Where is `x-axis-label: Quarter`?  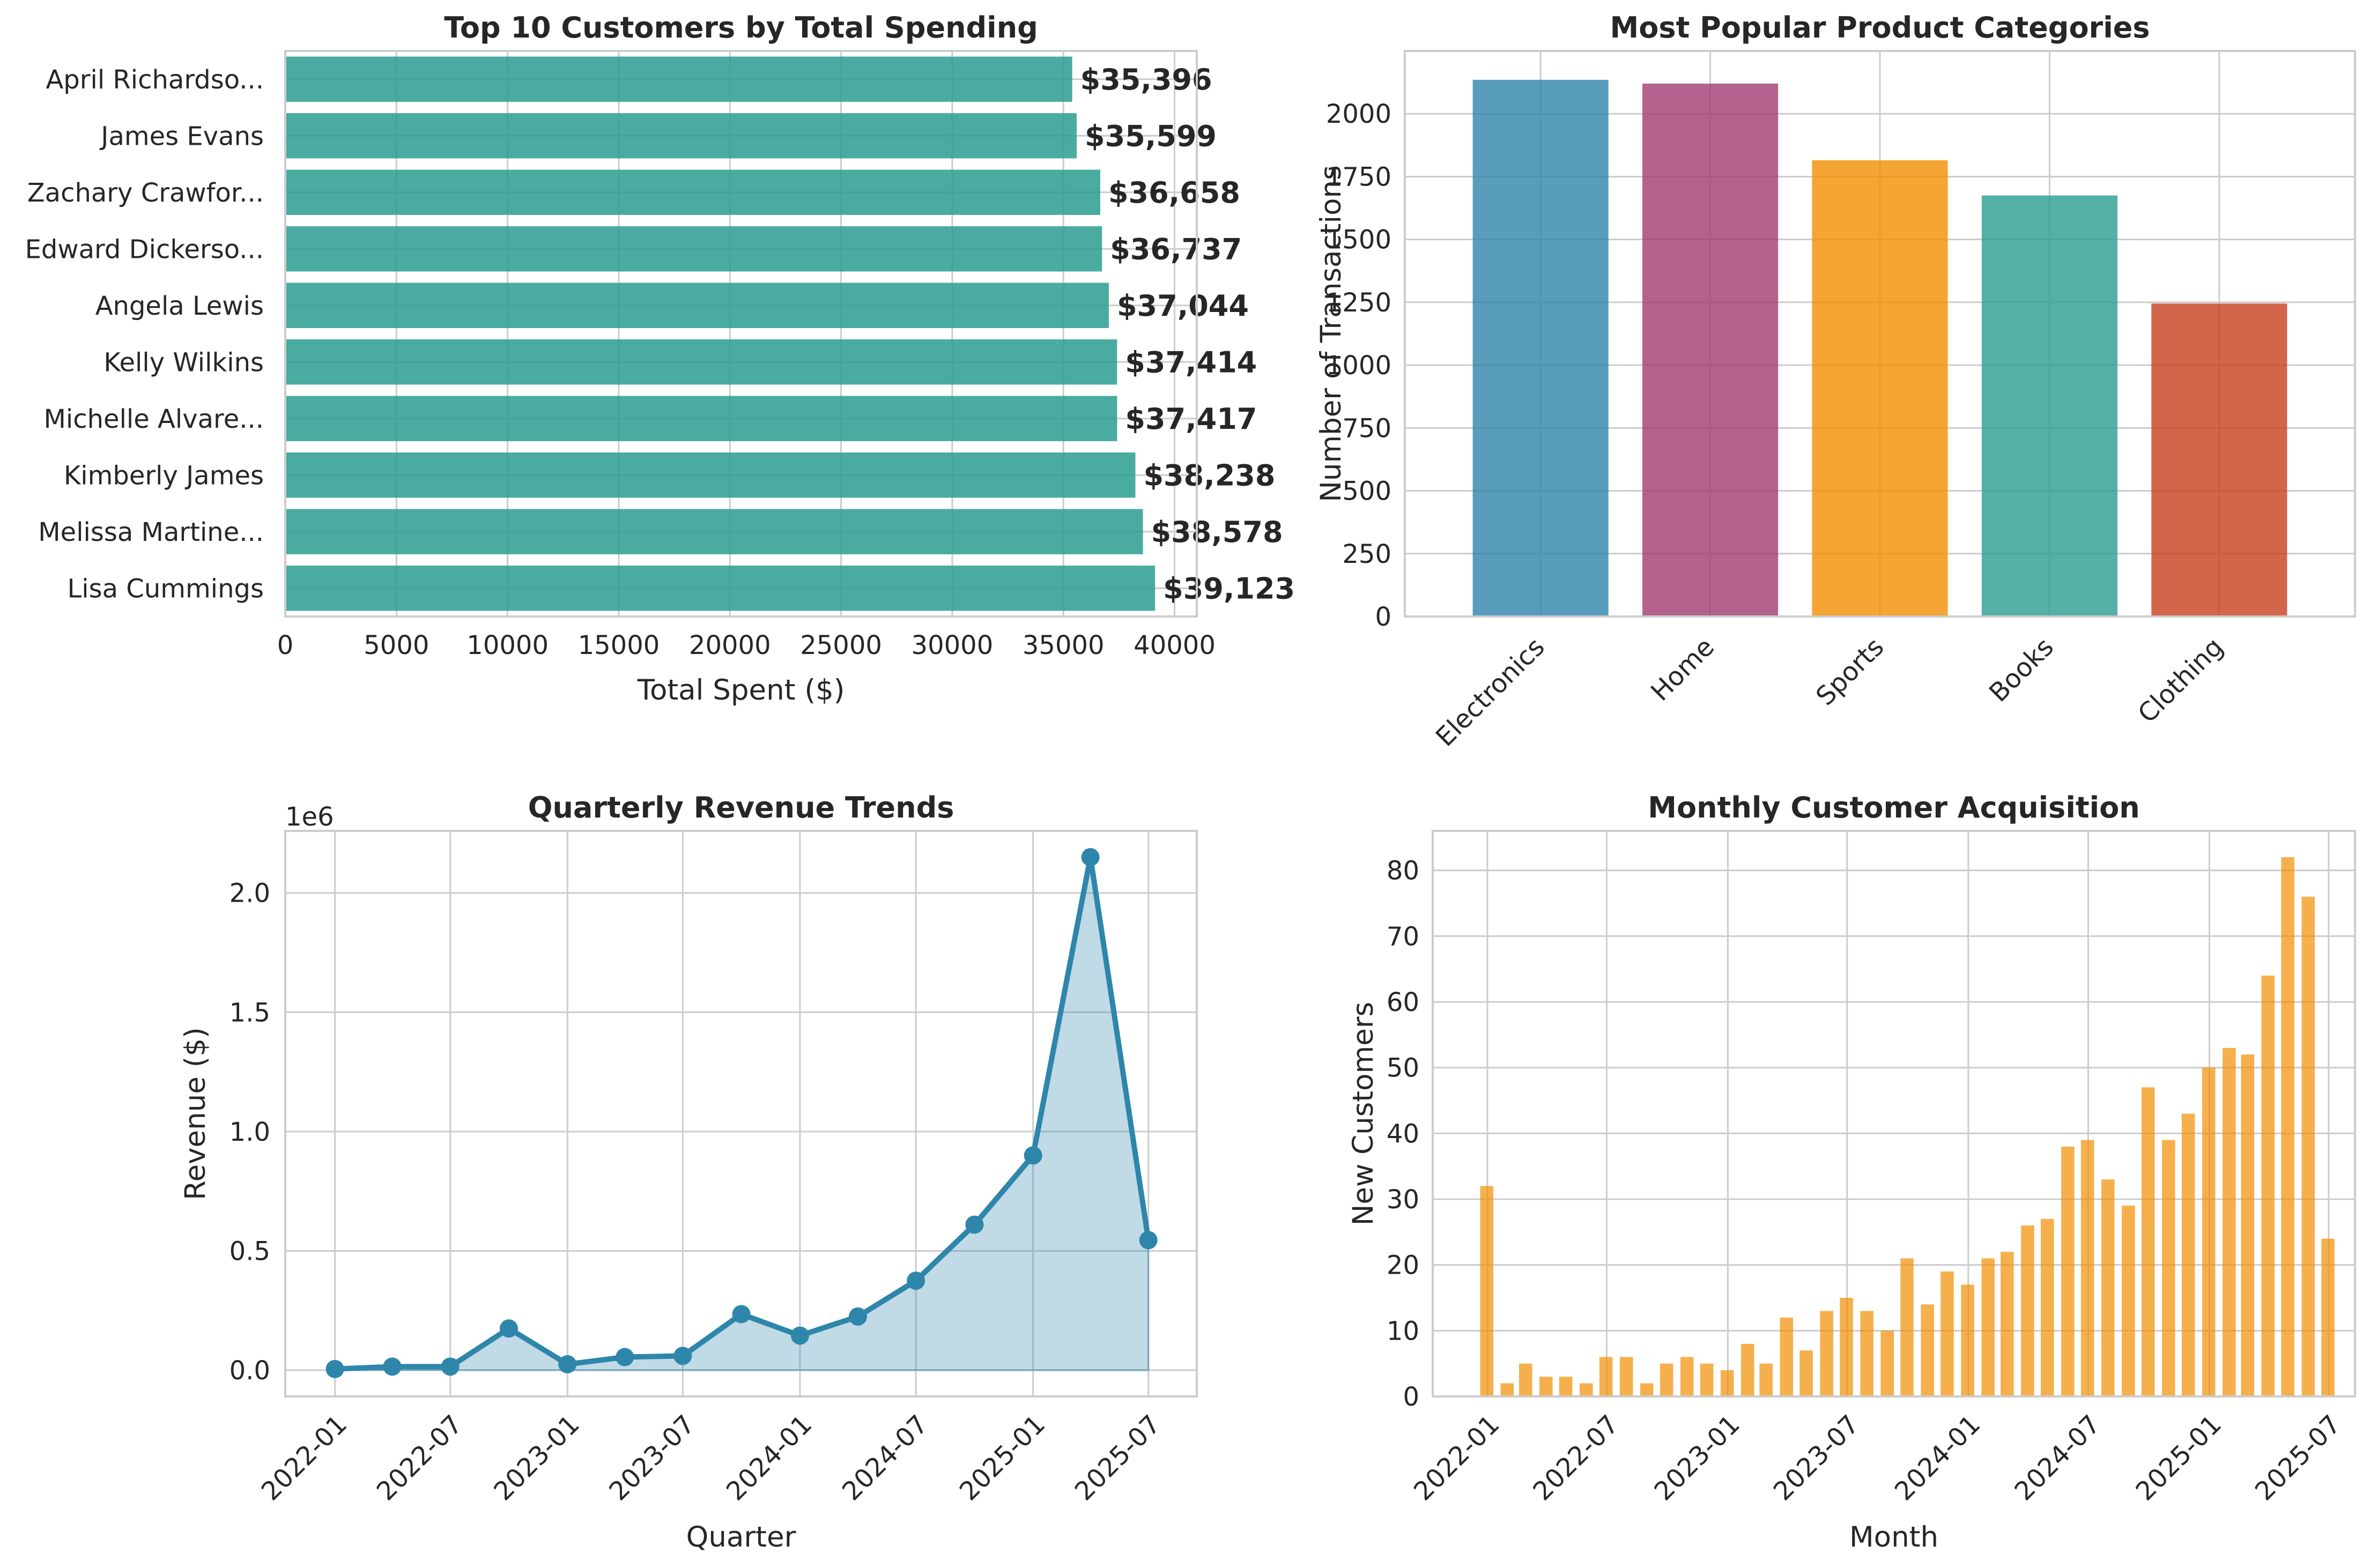
x-axis-label: Quarter is located at coordinates (741, 1537).